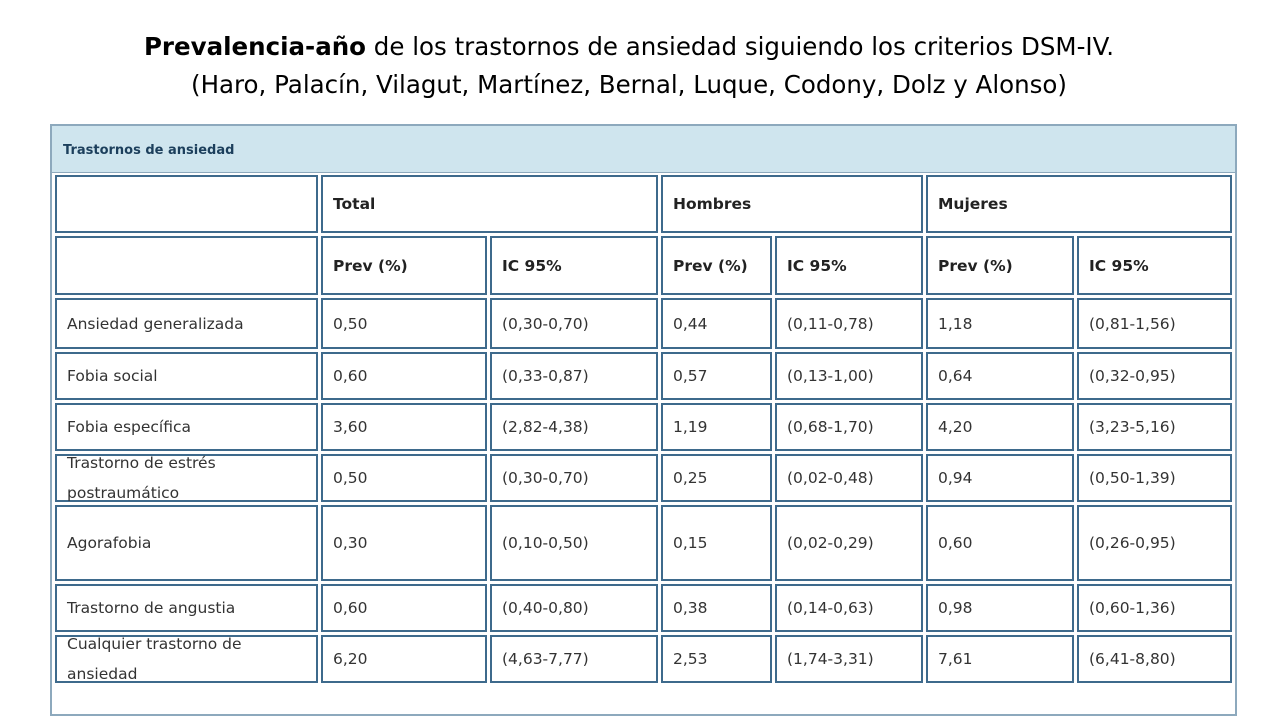 Image resolution: width=1280 pixels, height=720 pixels. What do you see at coordinates (716, 478) in the screenshot?
I see `data-cell: 0,25` at bounding box center [716, 478].